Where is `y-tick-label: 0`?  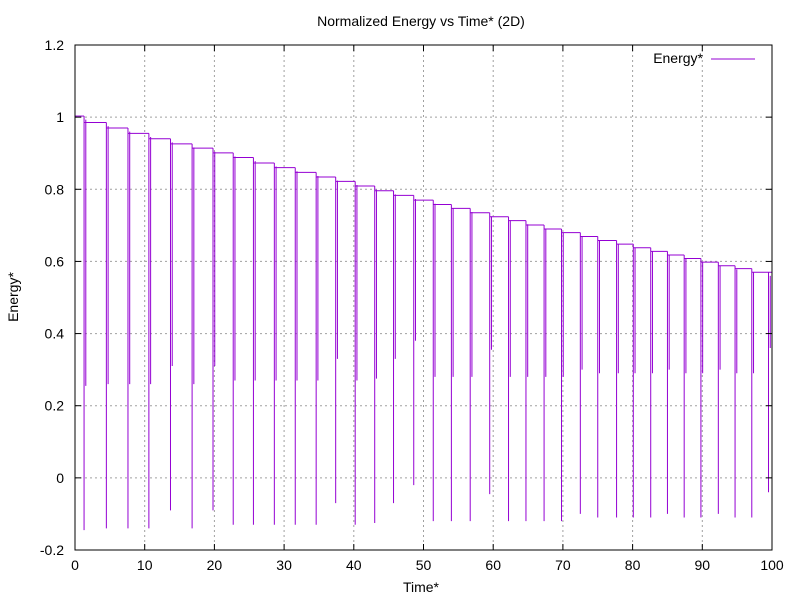 y-tick-label: 0 is located at coordinates (60, 478).